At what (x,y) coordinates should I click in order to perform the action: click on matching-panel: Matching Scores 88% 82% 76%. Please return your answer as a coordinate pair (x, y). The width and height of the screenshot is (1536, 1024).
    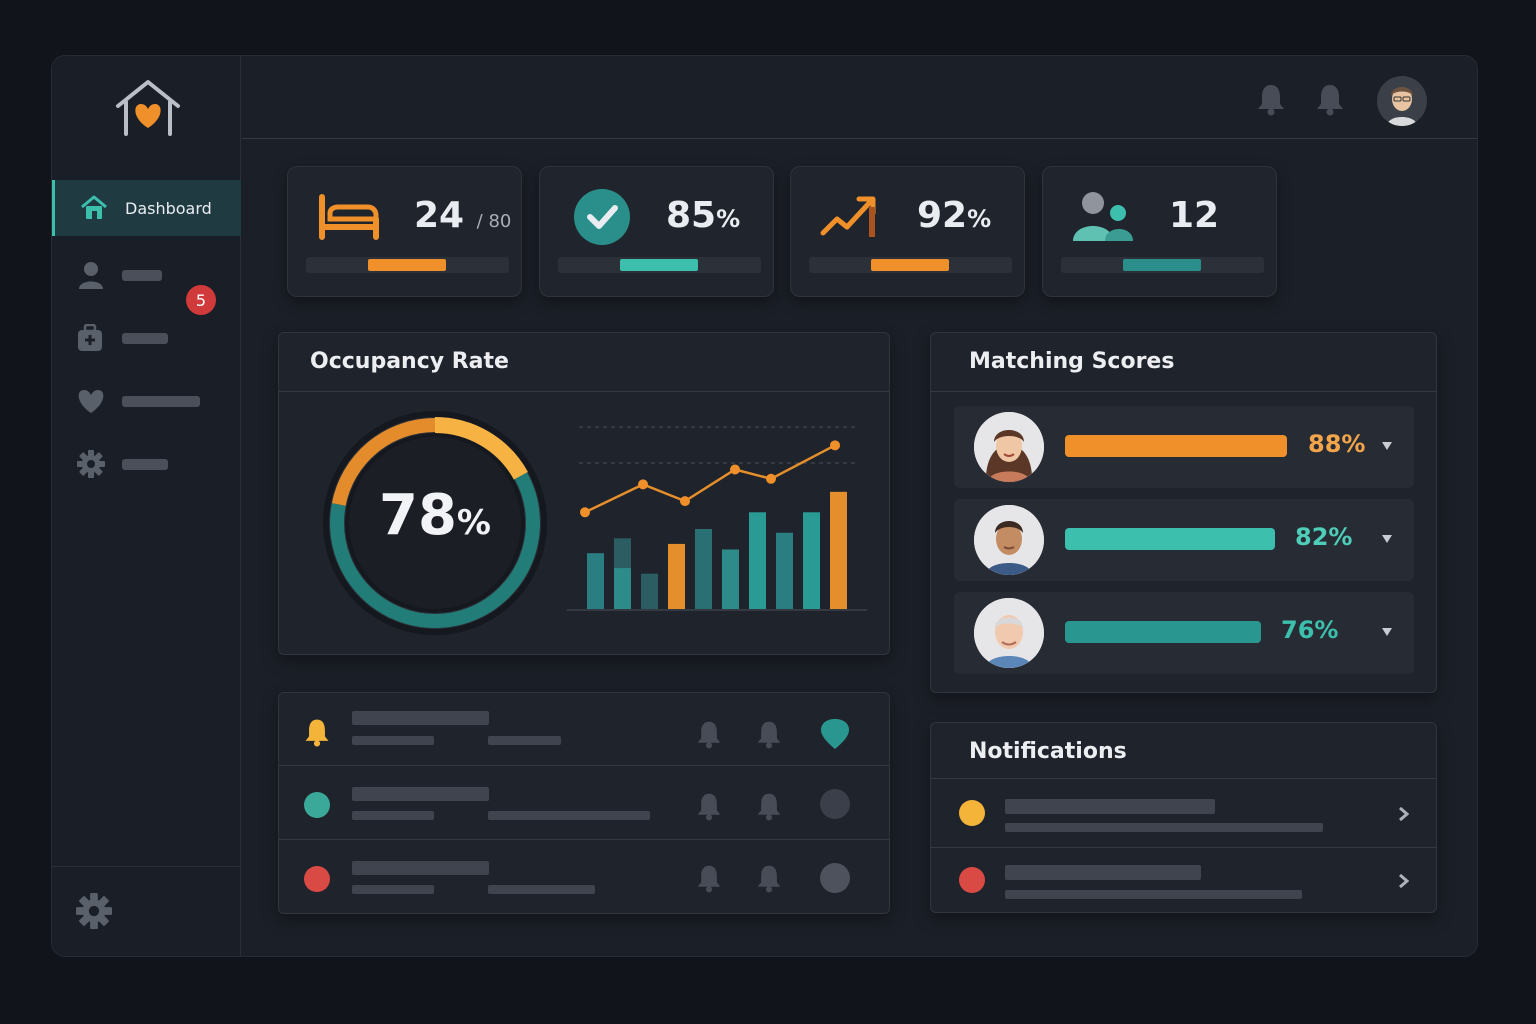
    Looking at the image, I should click on (1183, 512).